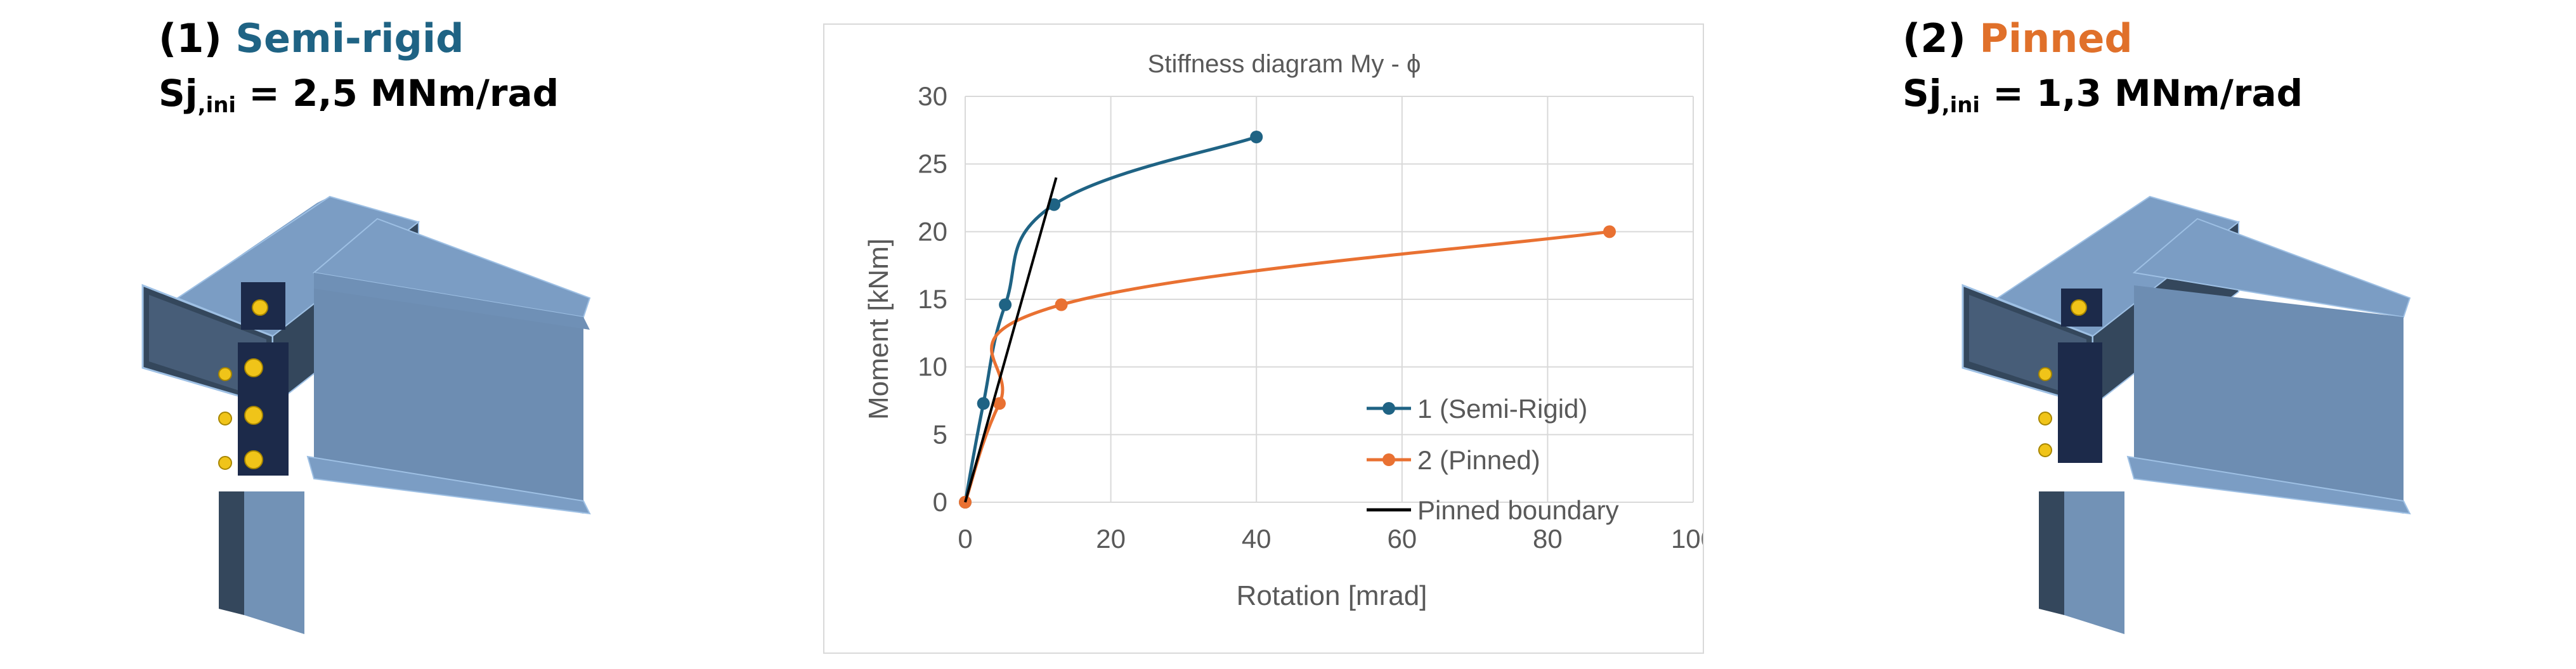 The width and height of the screenshot is (2576, 669). Describe the element at coordinates (1961, 106) in the screenshot. I see `right-stiffness-subscript: ,ini` at that location.